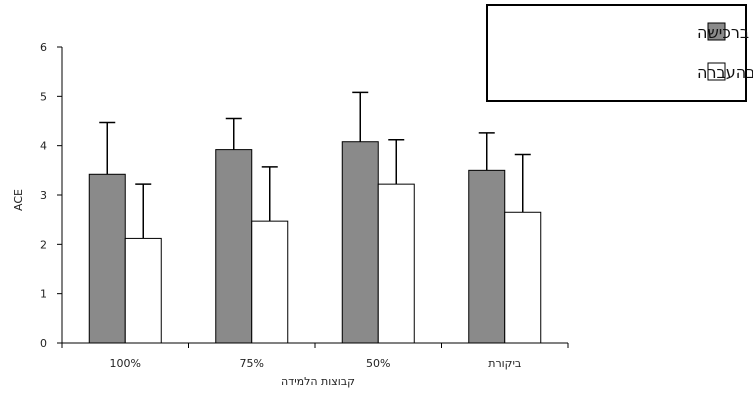 The image size is (753, 398). I want to click on x-tick-label: 75%, so click(252, 363).